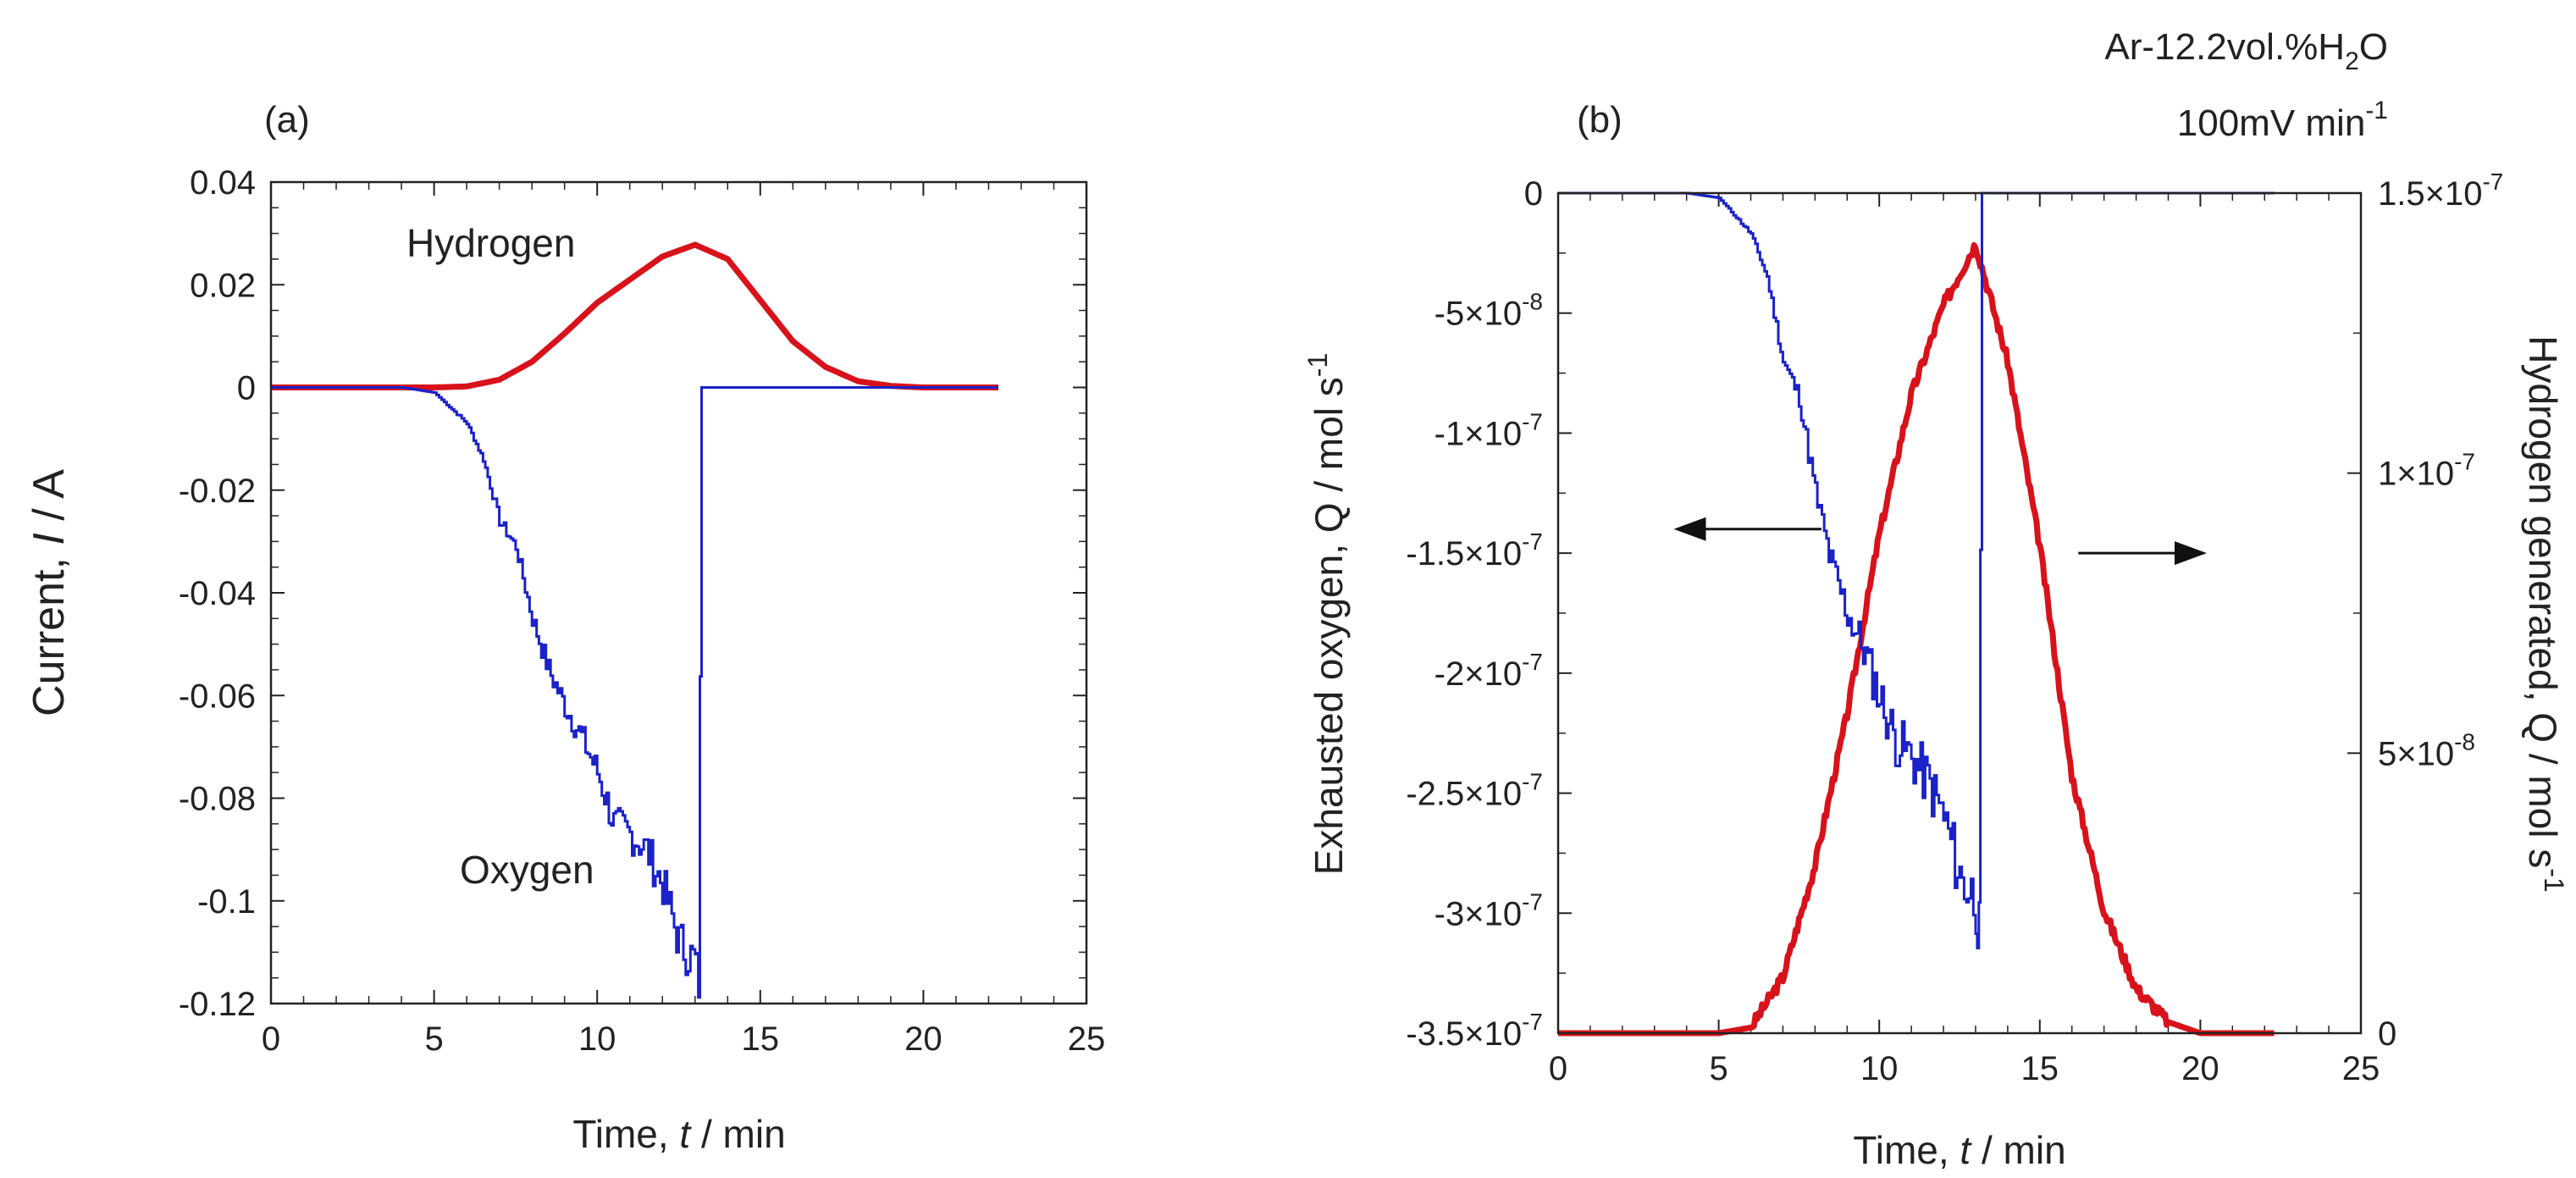 The width and height of the screenshot is (2576, 1178). I want to click on b-xtick-label-5: 25, so click(2361, 1069).